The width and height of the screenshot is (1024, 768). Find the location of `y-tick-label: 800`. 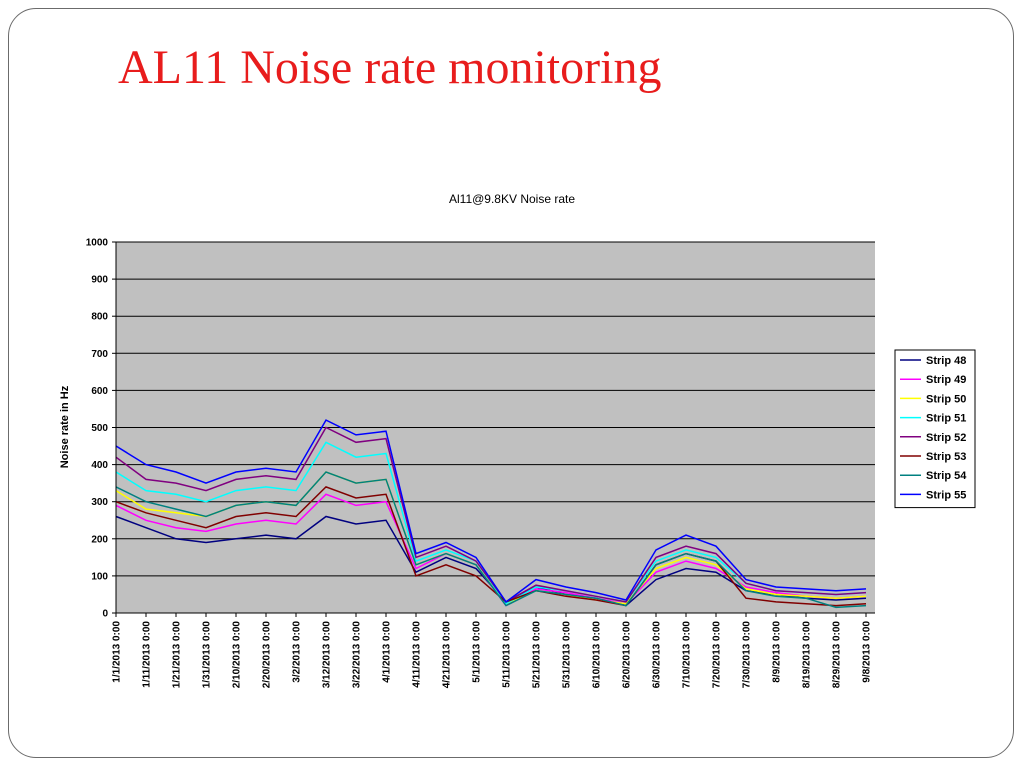

y-tick-label: 800 is located at coordinates (99, 317).